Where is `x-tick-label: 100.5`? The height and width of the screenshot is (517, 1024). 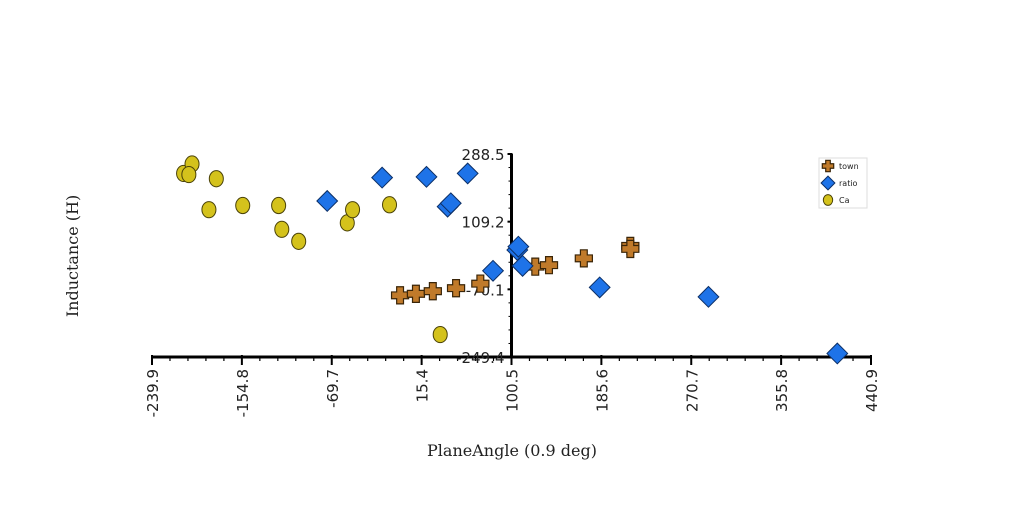 x-tick-label: 100.5 is located at coordinates (513, 390).